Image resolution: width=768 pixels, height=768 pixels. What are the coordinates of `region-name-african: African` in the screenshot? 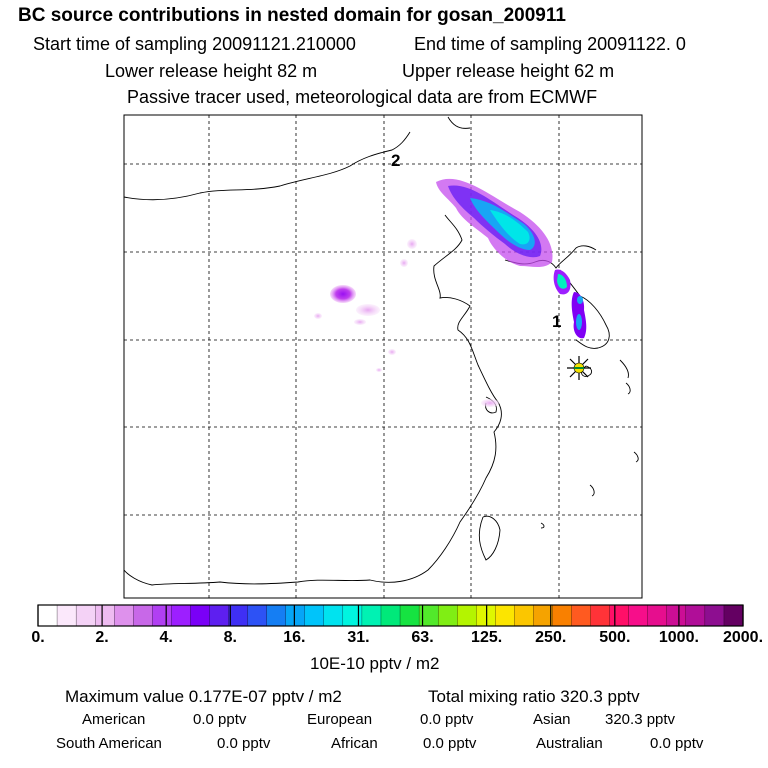 It's located at (354, 743).